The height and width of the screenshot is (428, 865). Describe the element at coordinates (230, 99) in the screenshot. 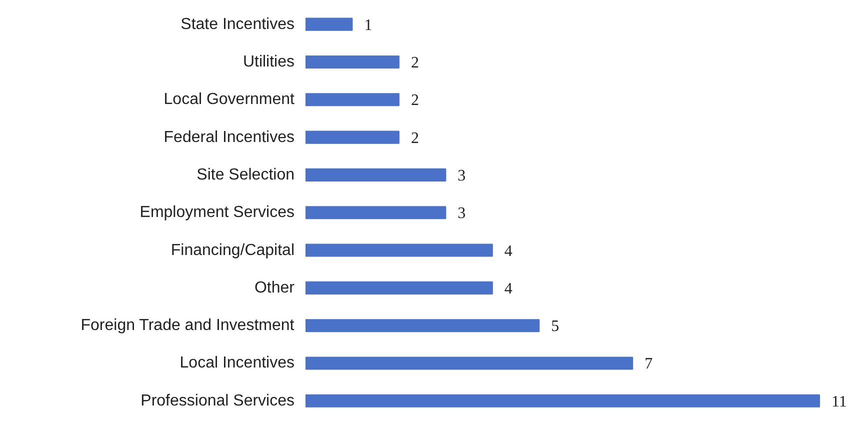

I see `y-tick-label: Local Government` at that location.